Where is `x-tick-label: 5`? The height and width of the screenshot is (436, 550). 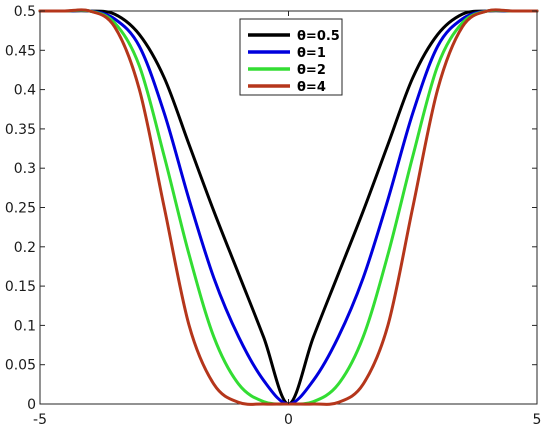
x-tick-label: 5 is located at coordinates (537, 420).